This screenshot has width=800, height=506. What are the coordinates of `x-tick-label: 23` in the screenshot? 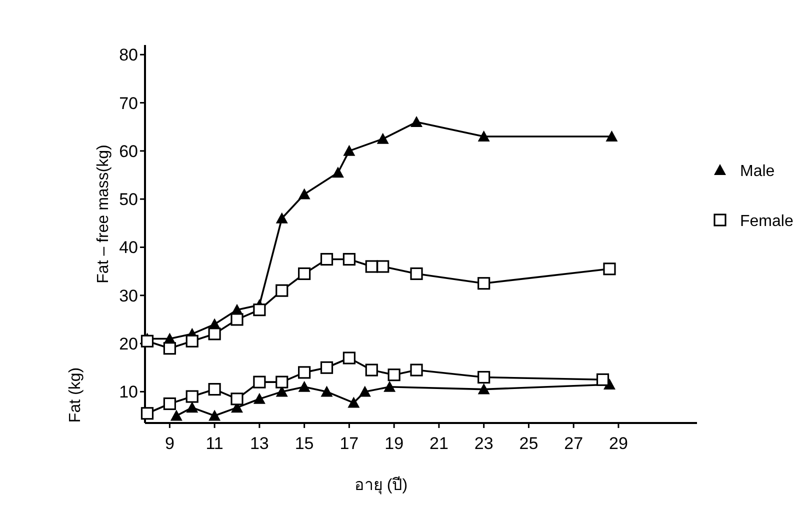 It's located at (484, 443).